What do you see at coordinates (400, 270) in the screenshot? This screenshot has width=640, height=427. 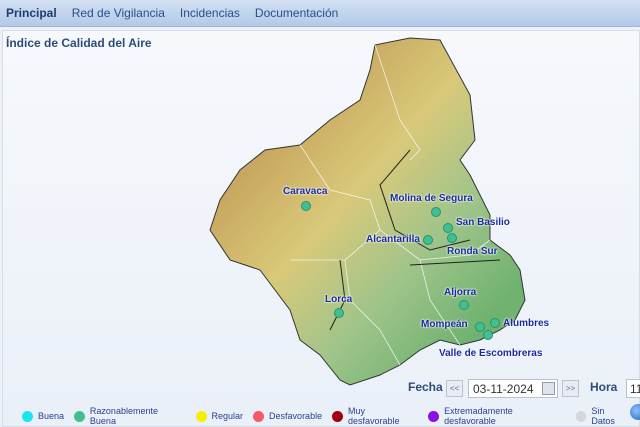 I see `station-markers` at bounding box center [400, 270].